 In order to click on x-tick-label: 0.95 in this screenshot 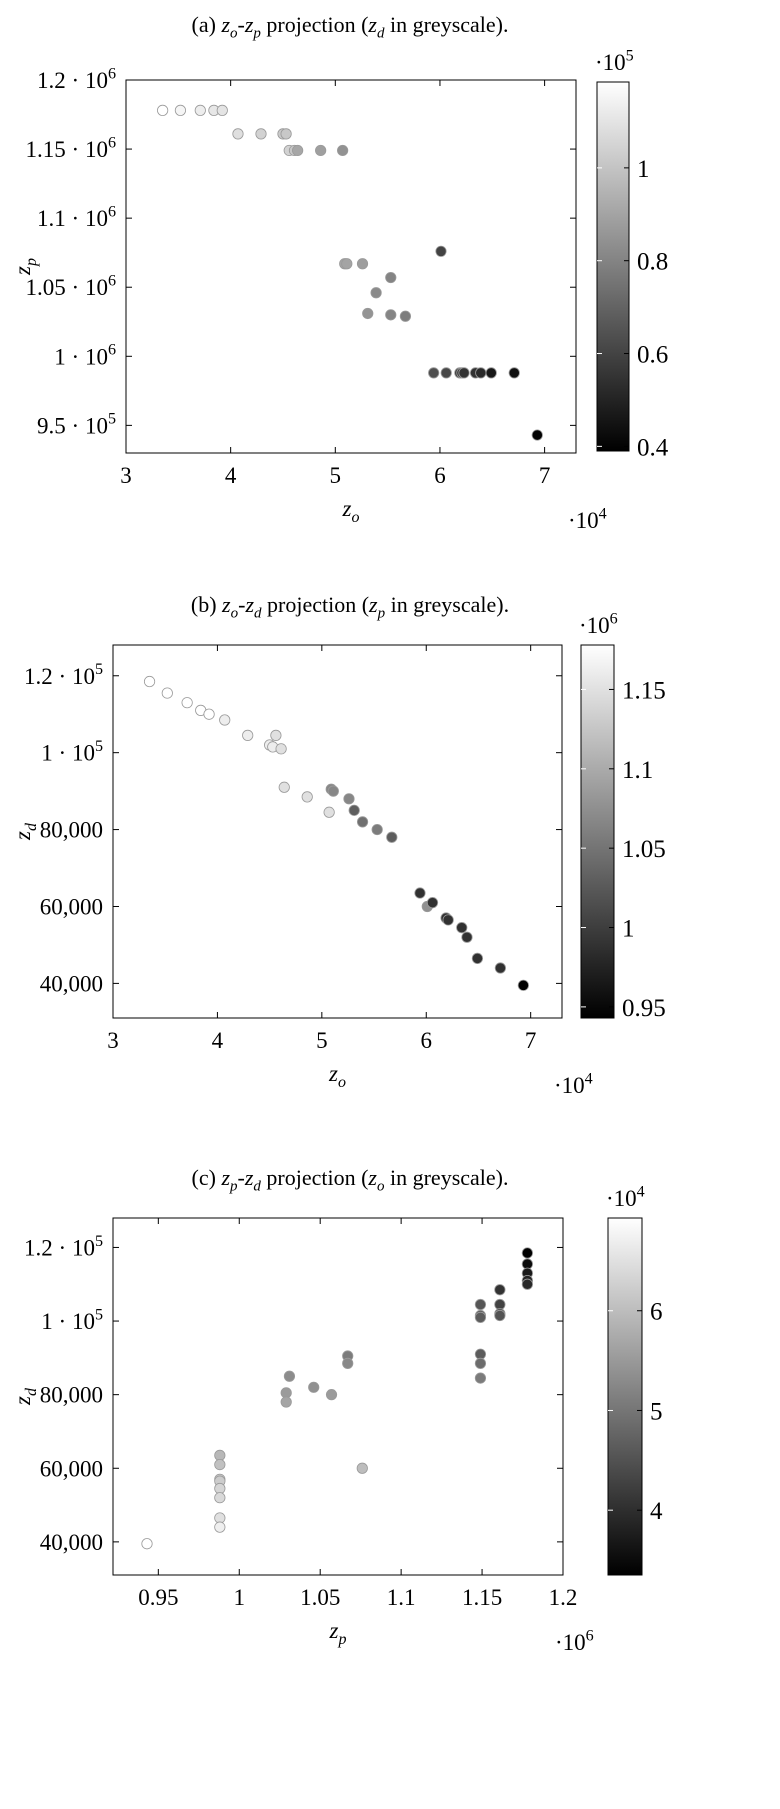, I will do `click(158, 1597)`.